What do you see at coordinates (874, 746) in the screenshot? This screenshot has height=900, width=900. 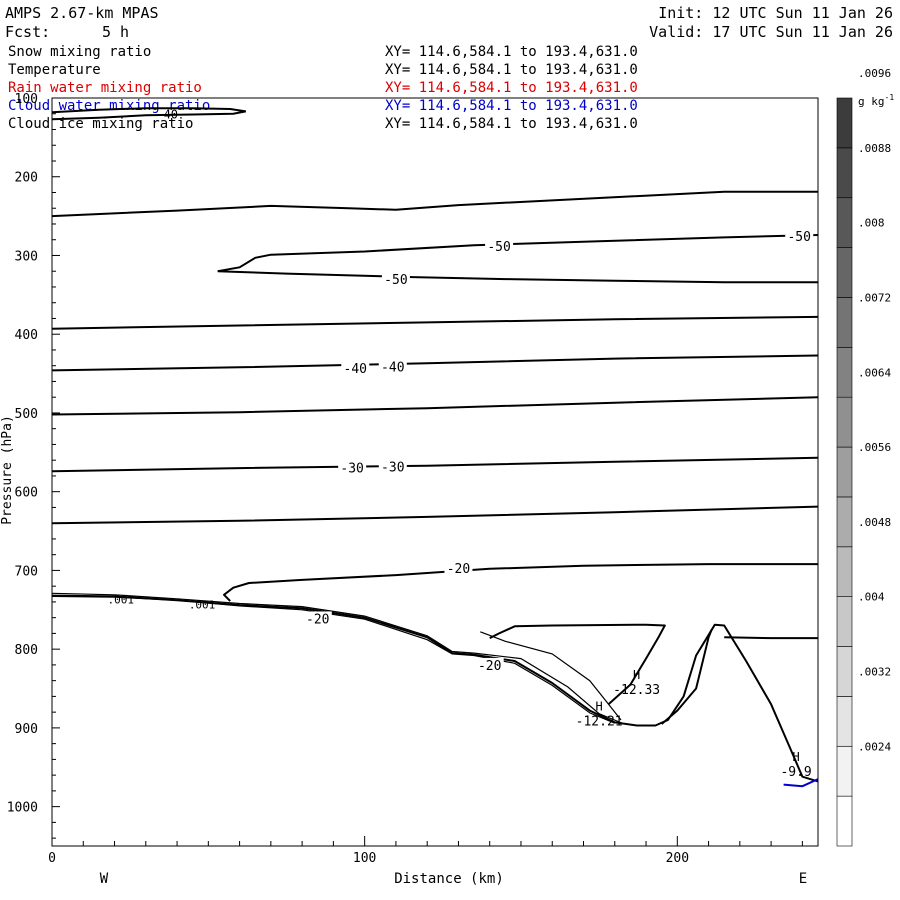 I see `colorbar-label: .0024` at bounding box center [874, 746].